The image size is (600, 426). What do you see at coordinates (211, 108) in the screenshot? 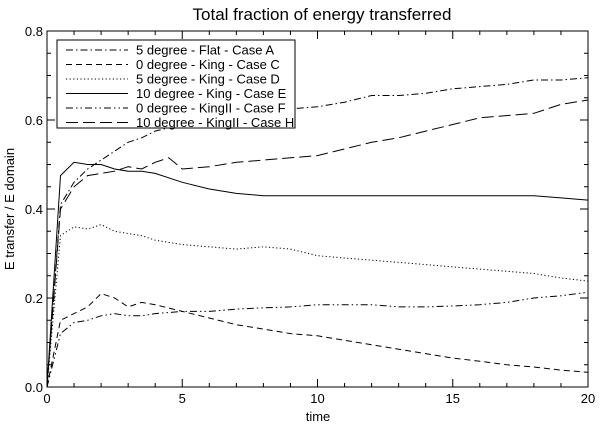
I see `legend-label-5: 0 degree - KingII - Case F` at bounding box center [211, 108].